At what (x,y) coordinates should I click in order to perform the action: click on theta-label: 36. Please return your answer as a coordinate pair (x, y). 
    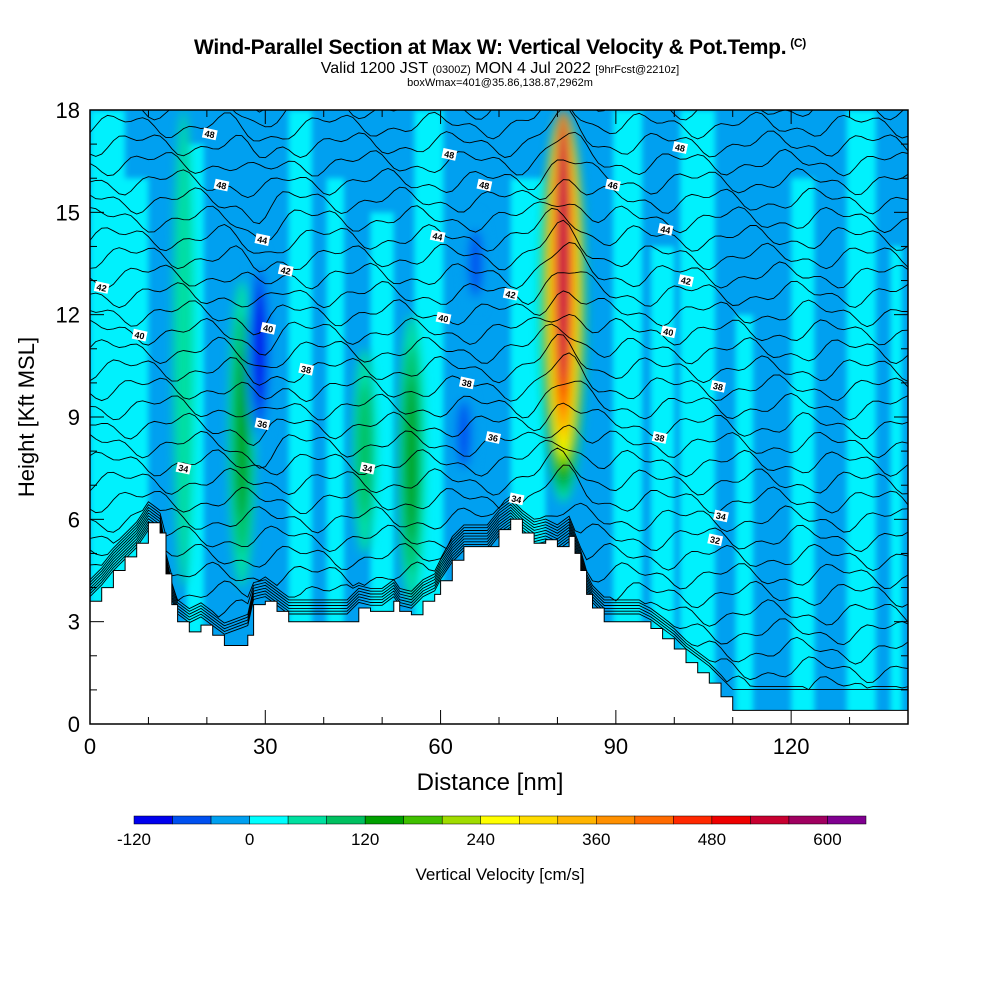
    Looking at the image, I should click on (493, 438).